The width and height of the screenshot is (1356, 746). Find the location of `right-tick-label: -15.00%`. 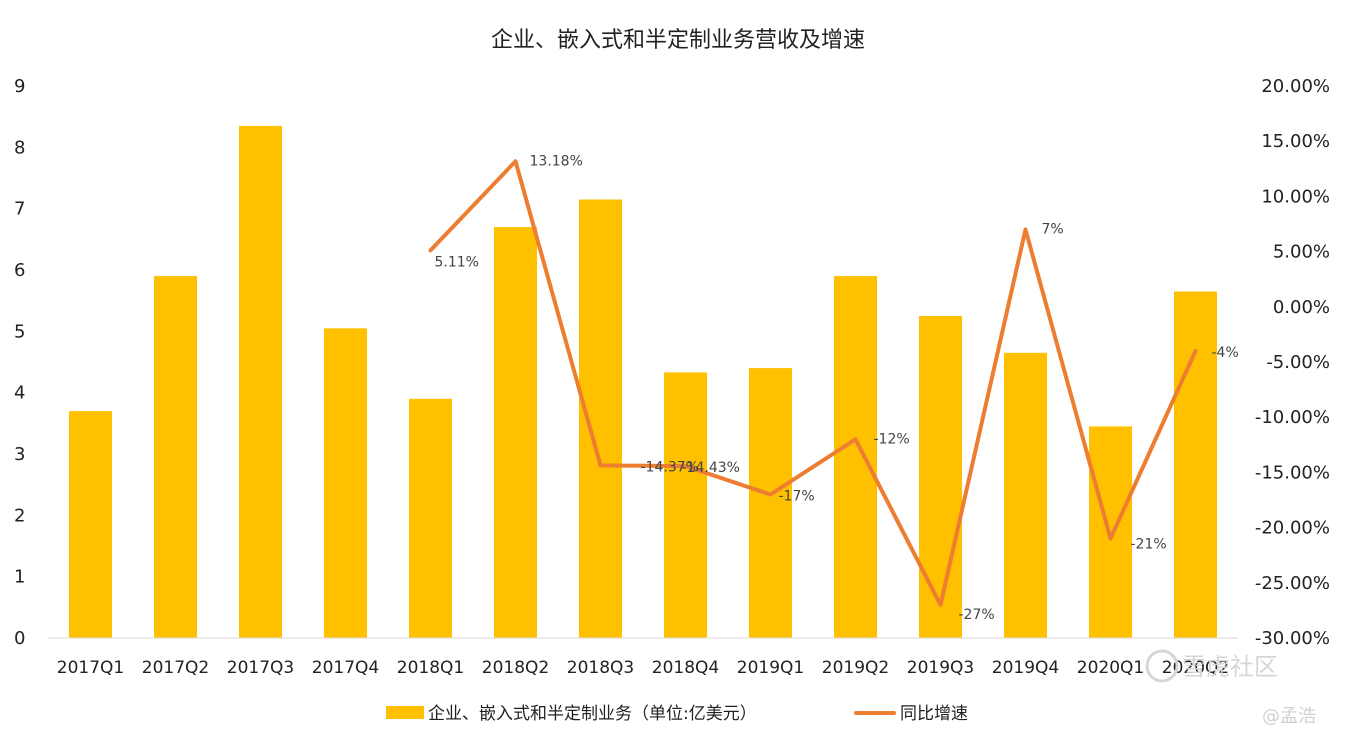

right-tick-label: -15.00% is located at coordinates (1292, 472).